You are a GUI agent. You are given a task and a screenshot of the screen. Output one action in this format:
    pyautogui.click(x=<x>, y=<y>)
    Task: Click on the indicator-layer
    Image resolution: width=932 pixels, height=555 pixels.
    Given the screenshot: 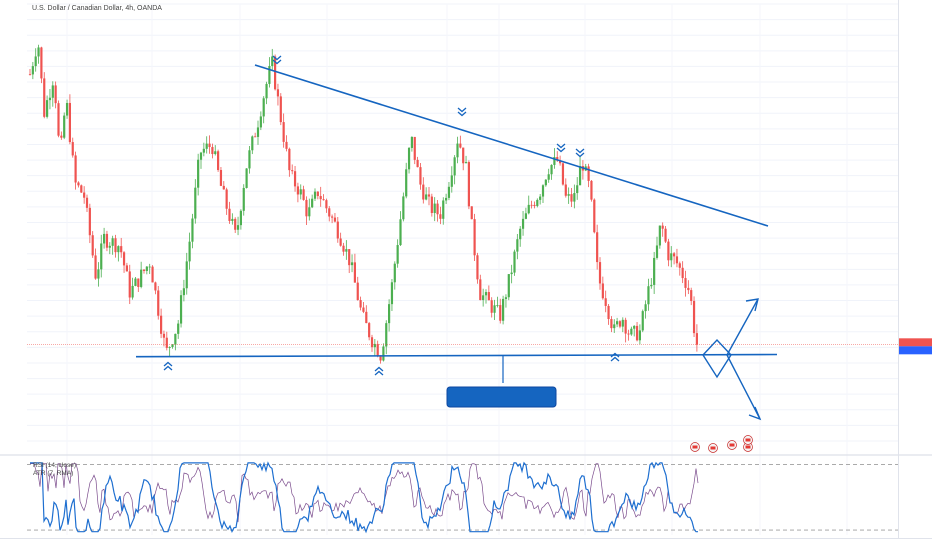 What is the action you would take?
    pyautogui.click(x=462, y=497)
    